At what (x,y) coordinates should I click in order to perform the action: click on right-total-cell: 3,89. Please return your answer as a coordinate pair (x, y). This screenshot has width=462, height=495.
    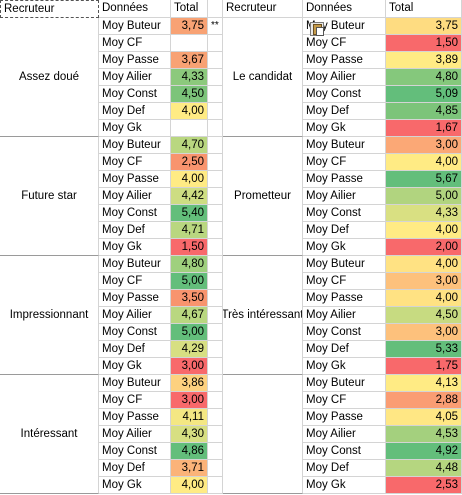
    Looking at the image, I should click on (424, 60).